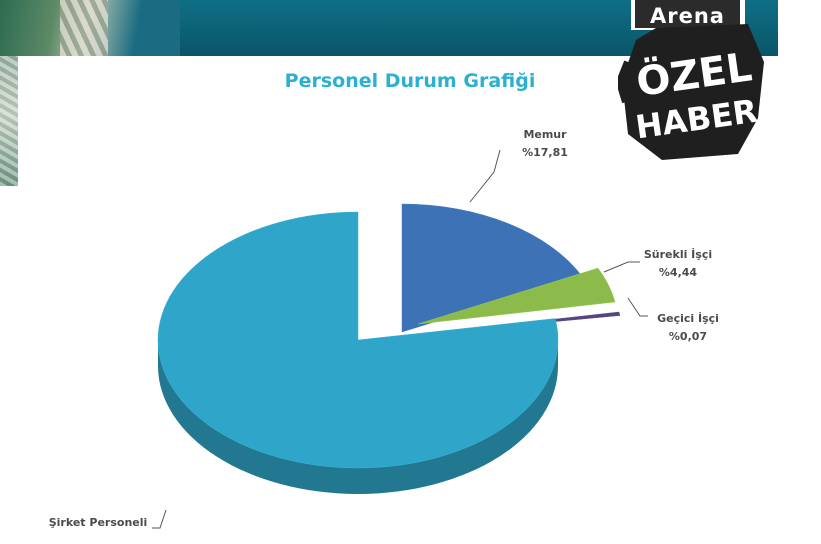  I want to click on label-name-s-rekli-i-i: Sürekli İşçi, so click(678, 254).